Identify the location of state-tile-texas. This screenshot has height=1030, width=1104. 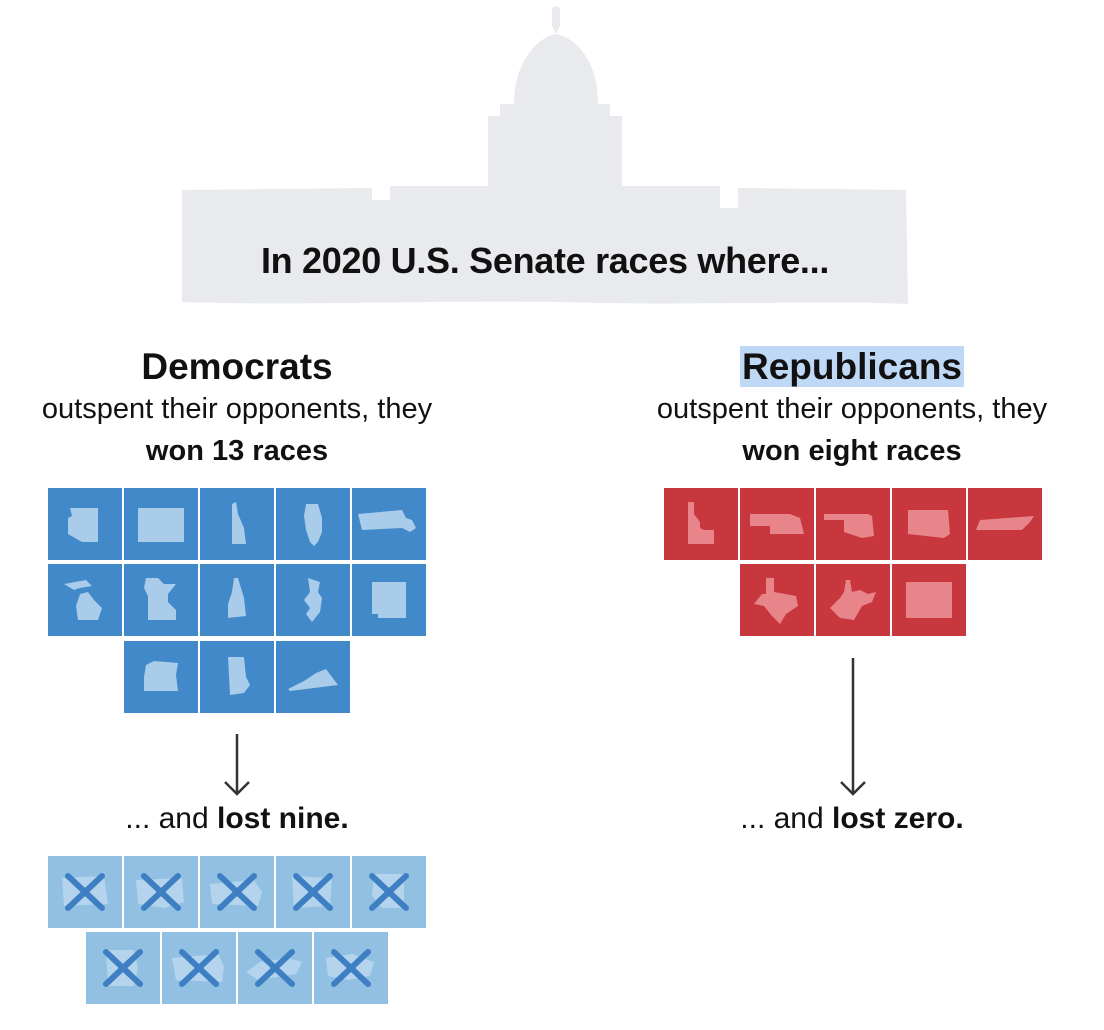
(777, 600).